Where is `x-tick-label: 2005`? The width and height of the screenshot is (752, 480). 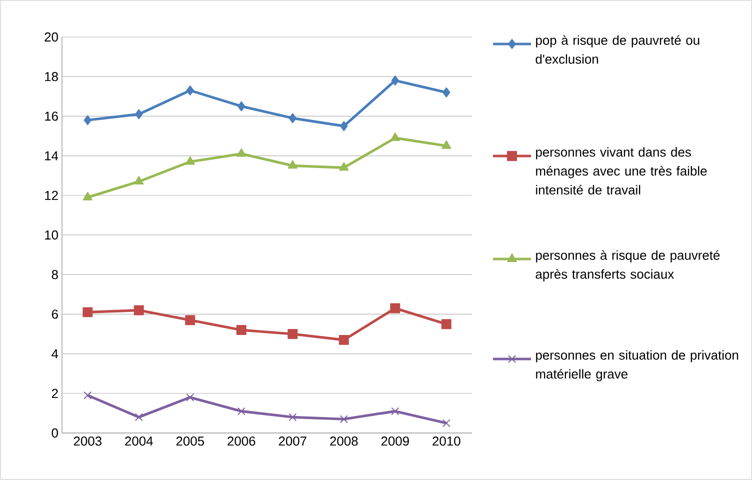
x-tick-label: 2005 is located at coordinates (190, 441).